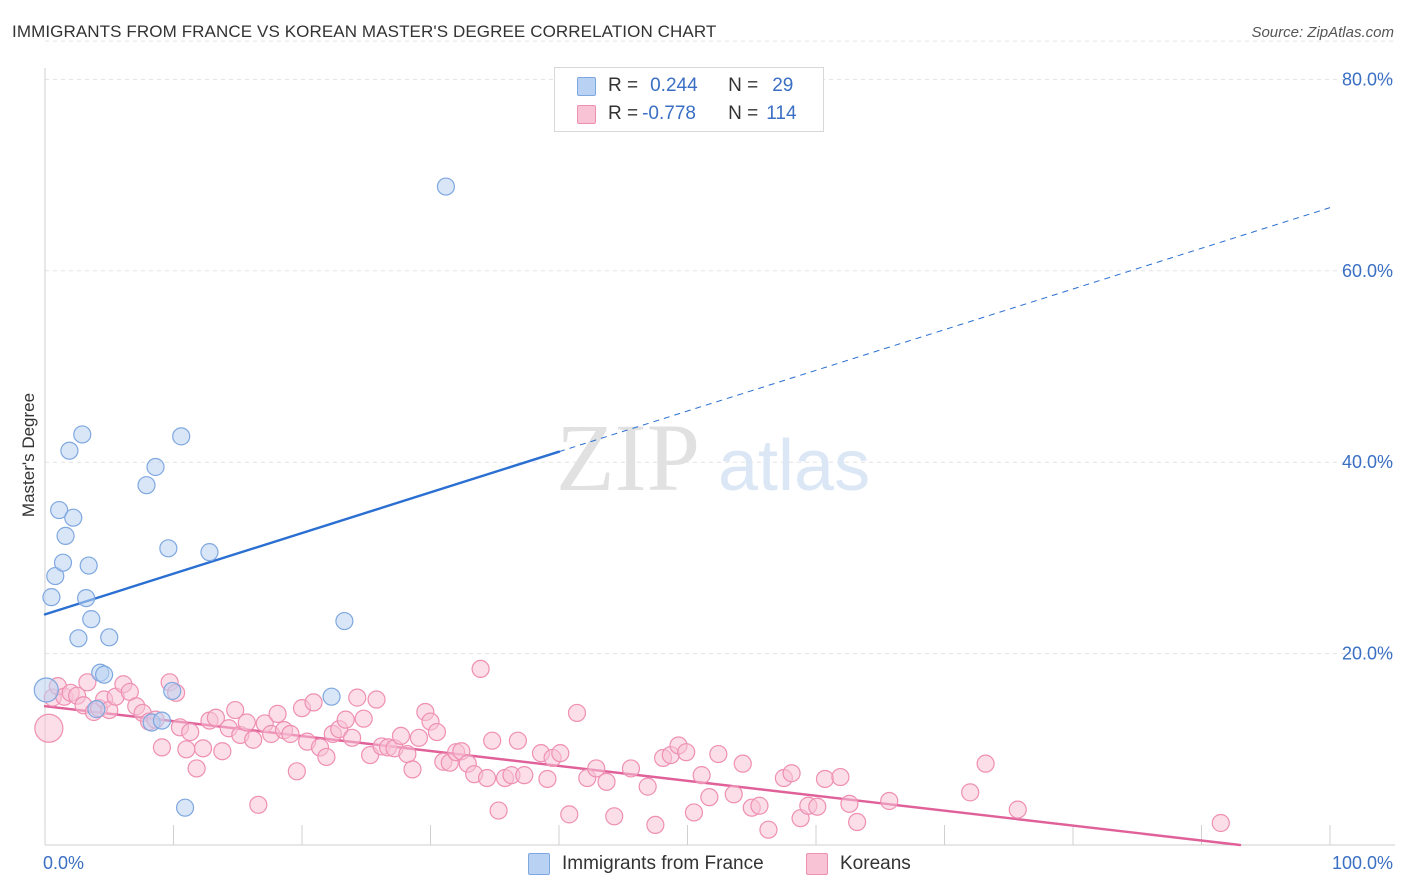  I want to click on legend-n-value: 29, so click(783, 85).